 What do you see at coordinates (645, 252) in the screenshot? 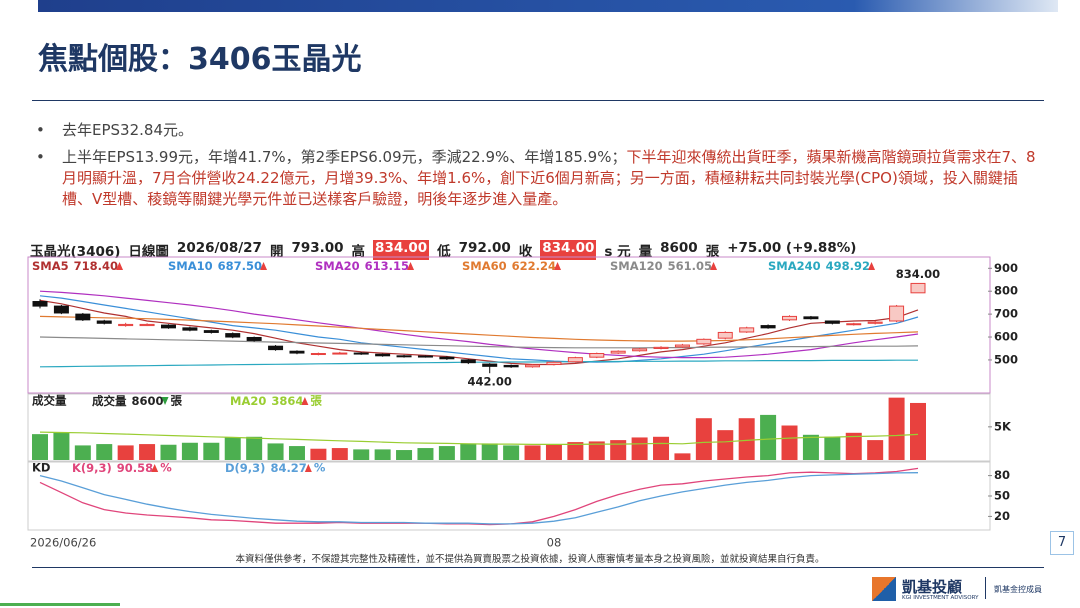
I see `quote-item: 量` at bounding box center [645, 252].